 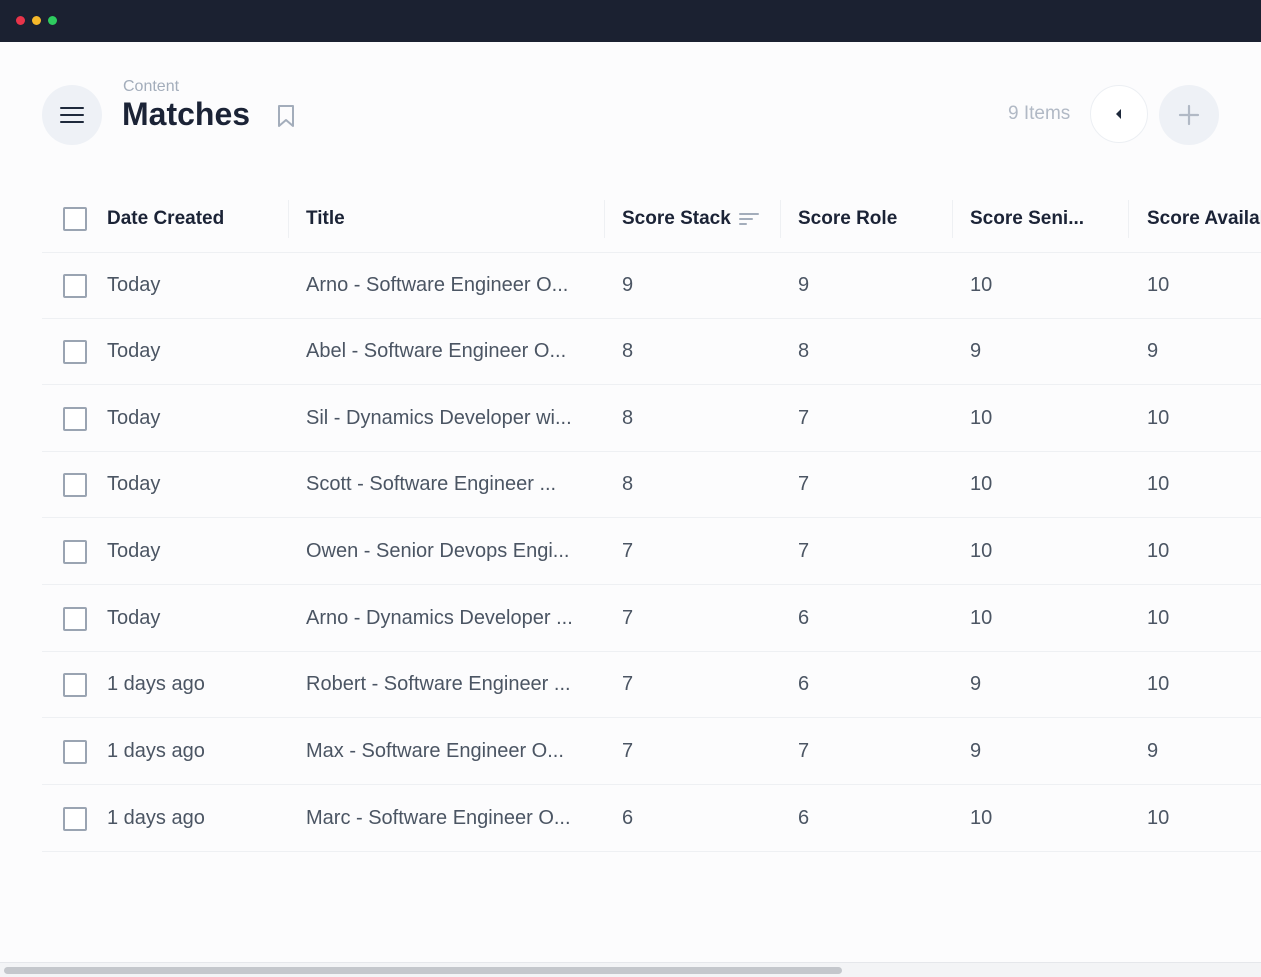 I want to click on cell-score-stack: 9, so click(x=628, y=285).